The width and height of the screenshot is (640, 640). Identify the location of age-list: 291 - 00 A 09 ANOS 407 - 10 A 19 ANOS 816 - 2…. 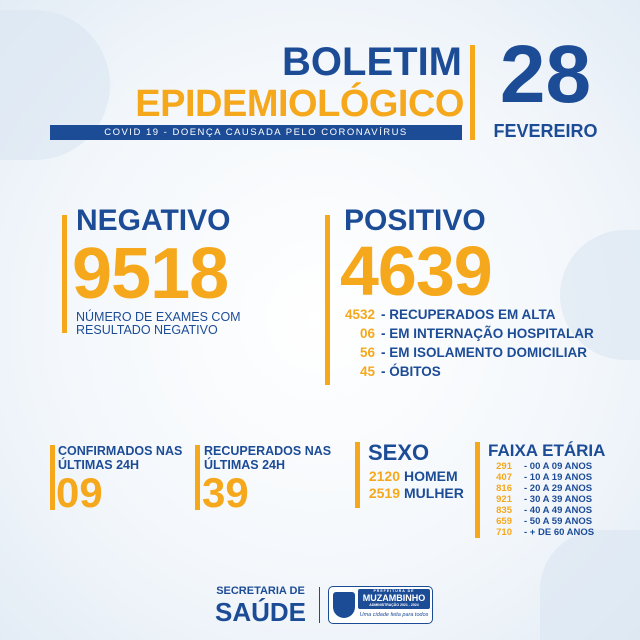
(541, 499).